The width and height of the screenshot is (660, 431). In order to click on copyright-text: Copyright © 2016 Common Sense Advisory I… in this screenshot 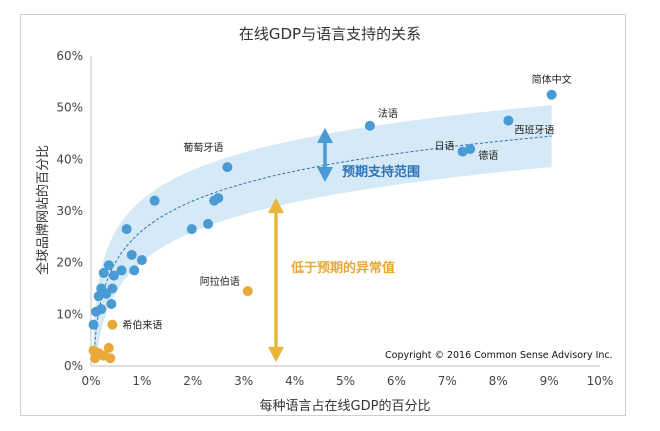, I will do `click(499, 355)`.